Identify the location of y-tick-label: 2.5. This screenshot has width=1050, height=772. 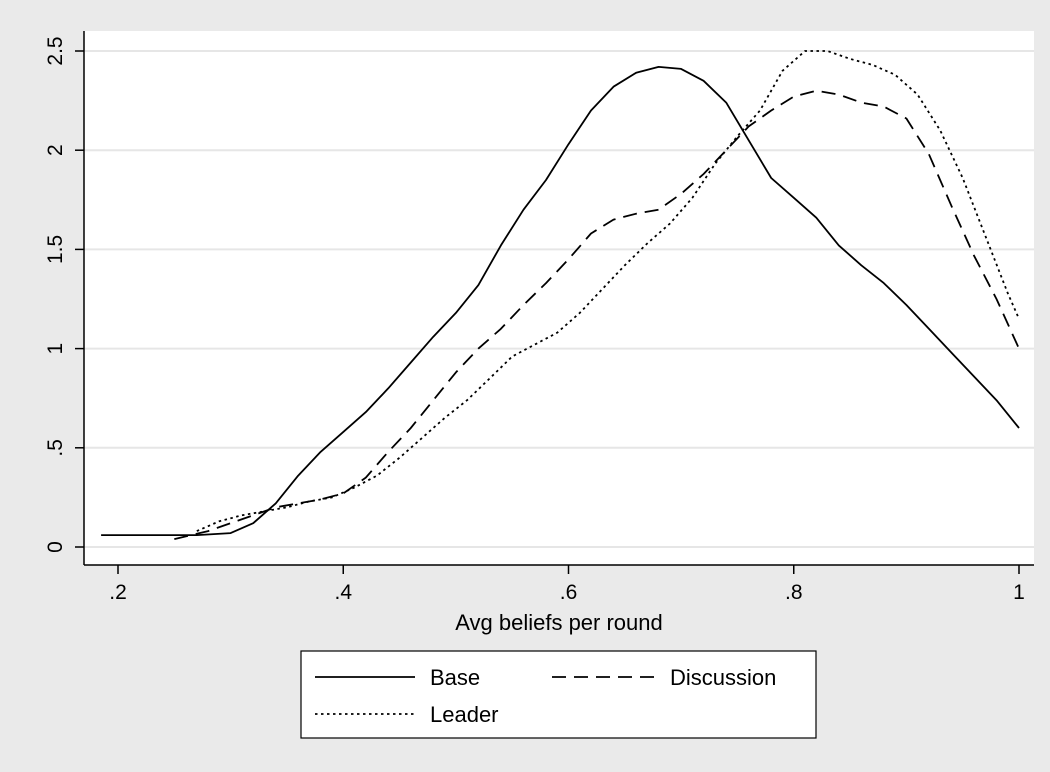
(55, 50).